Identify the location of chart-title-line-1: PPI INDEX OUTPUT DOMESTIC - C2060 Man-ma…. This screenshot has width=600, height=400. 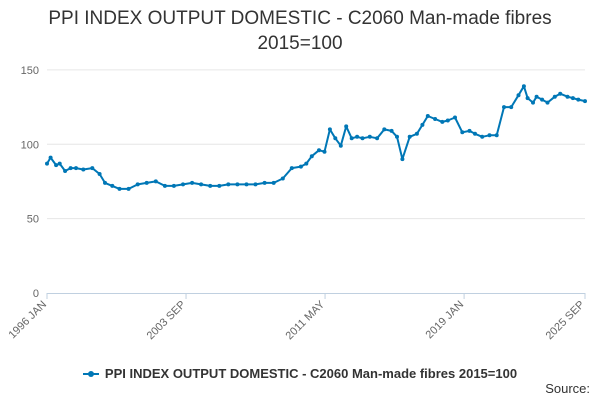
(300, 18).